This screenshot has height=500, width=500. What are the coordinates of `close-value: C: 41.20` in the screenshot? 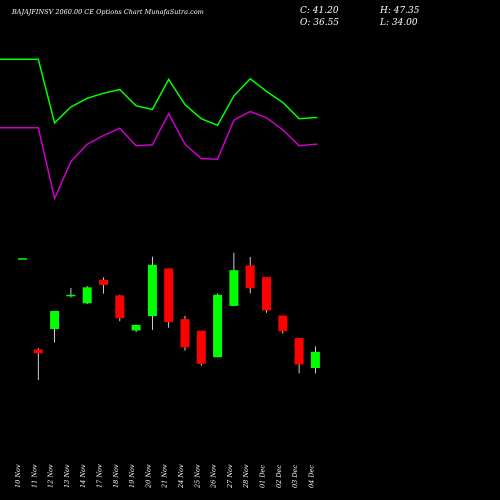 It's located at (319, 11).